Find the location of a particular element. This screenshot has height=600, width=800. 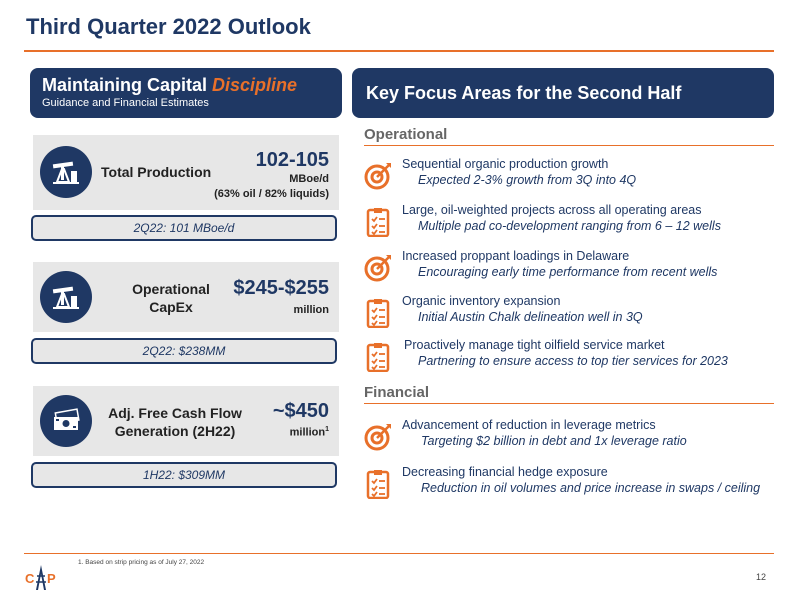

total-production-mix: (63% oil / 82% liquids) is located at coordinates (271, 194).